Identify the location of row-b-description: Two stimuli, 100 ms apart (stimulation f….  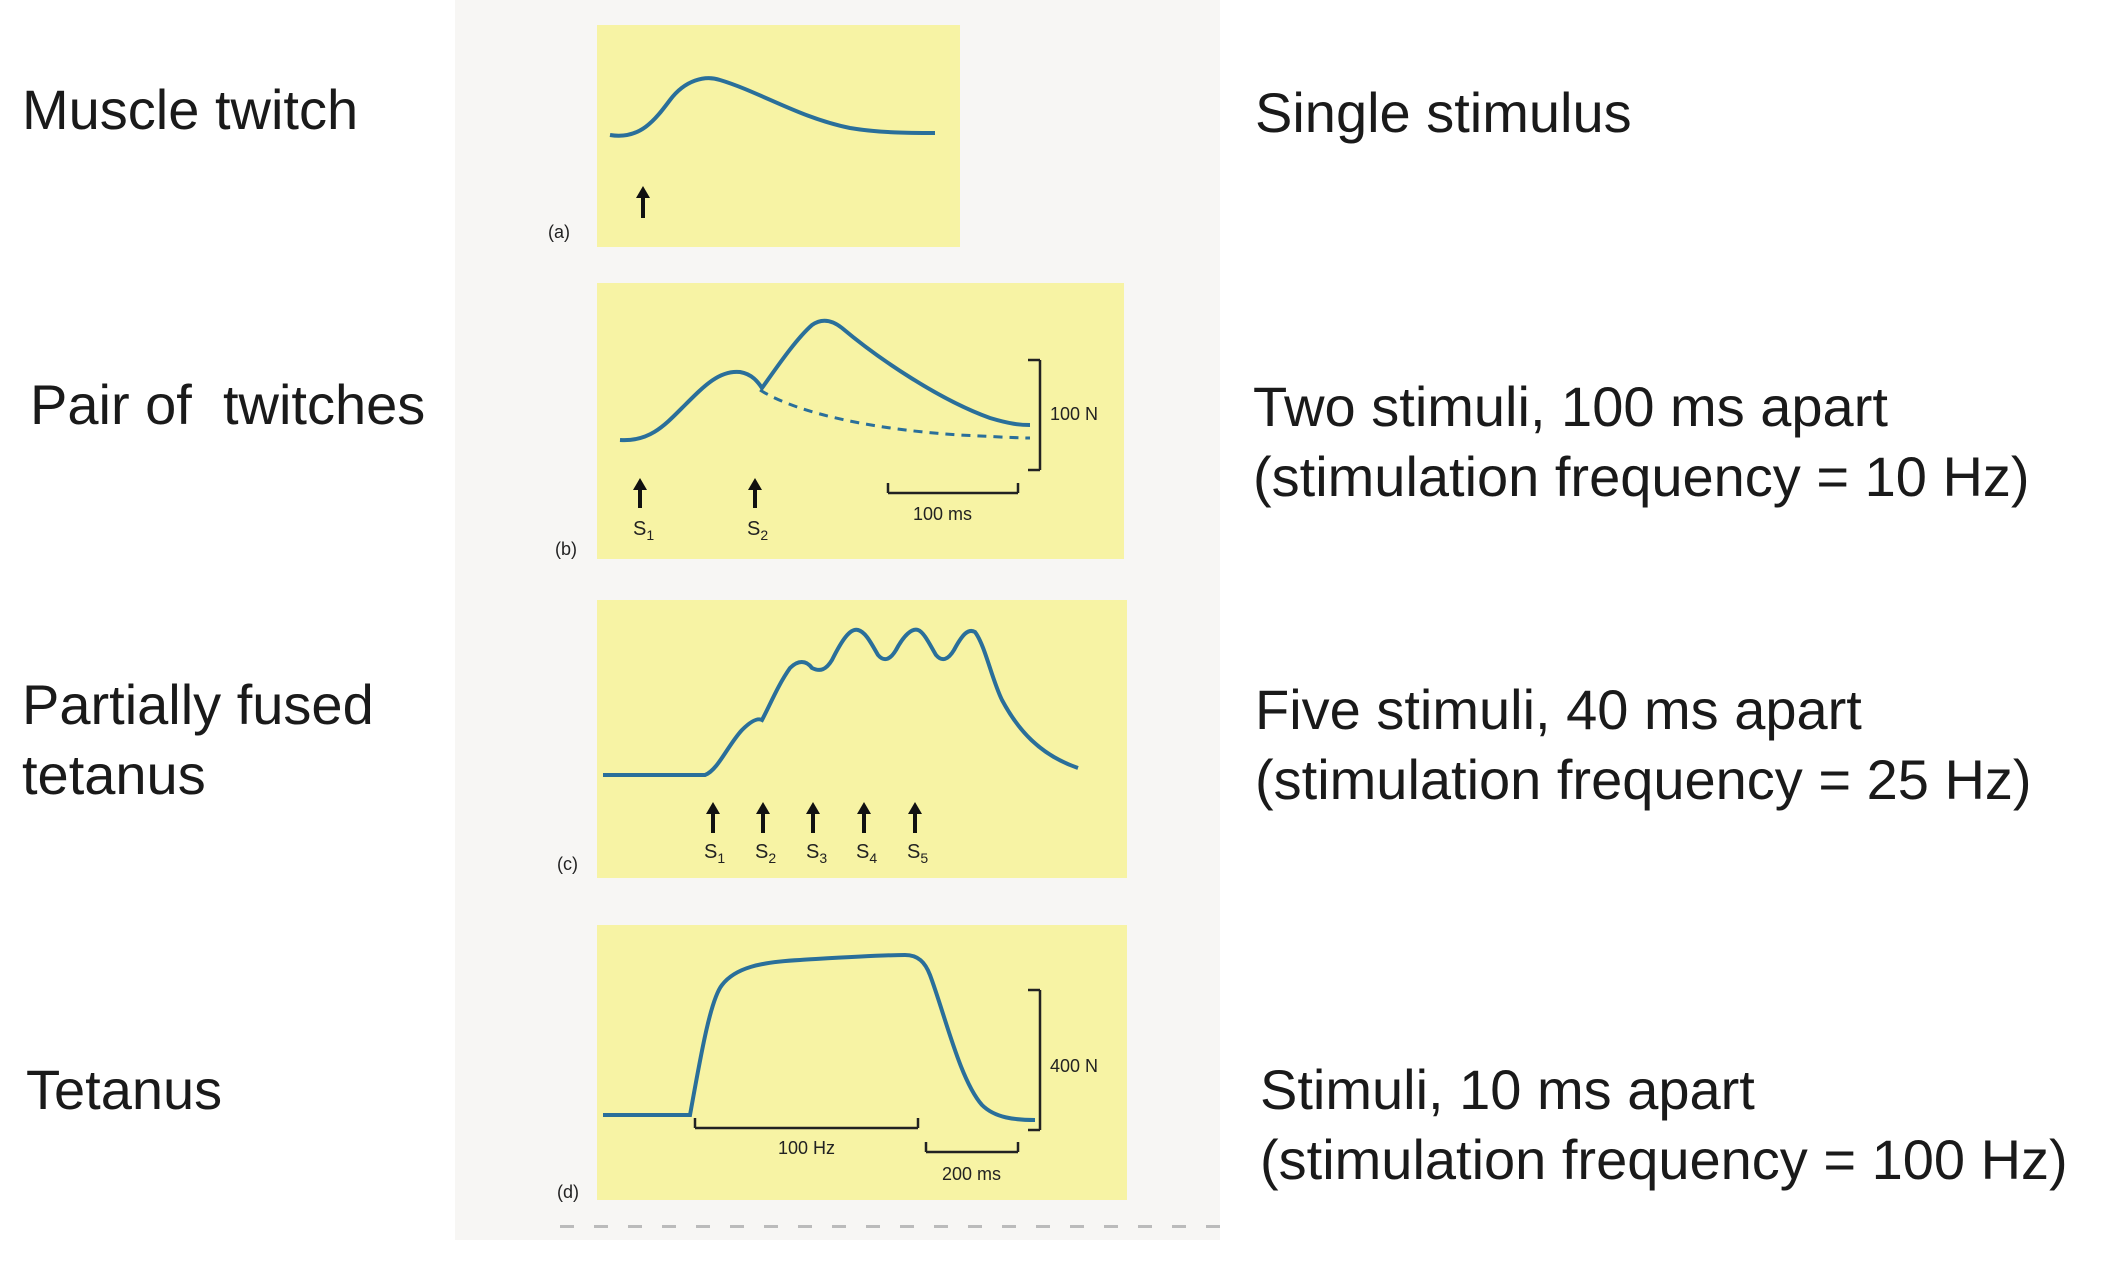
(1641, 441).